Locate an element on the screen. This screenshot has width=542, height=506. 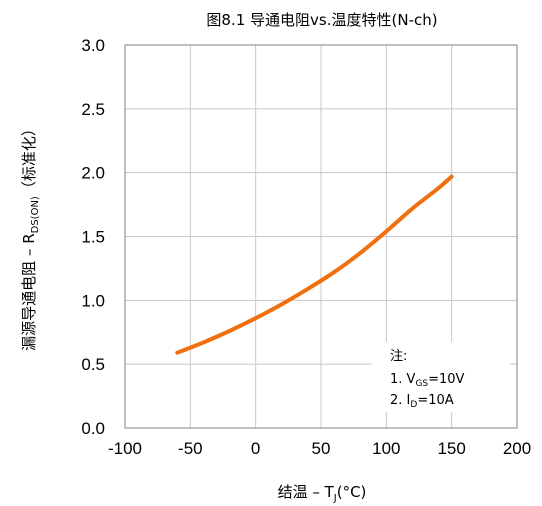
x-tick-labels: -100 -50 0 50 100 150 200 is located at coordinates (319, 448).